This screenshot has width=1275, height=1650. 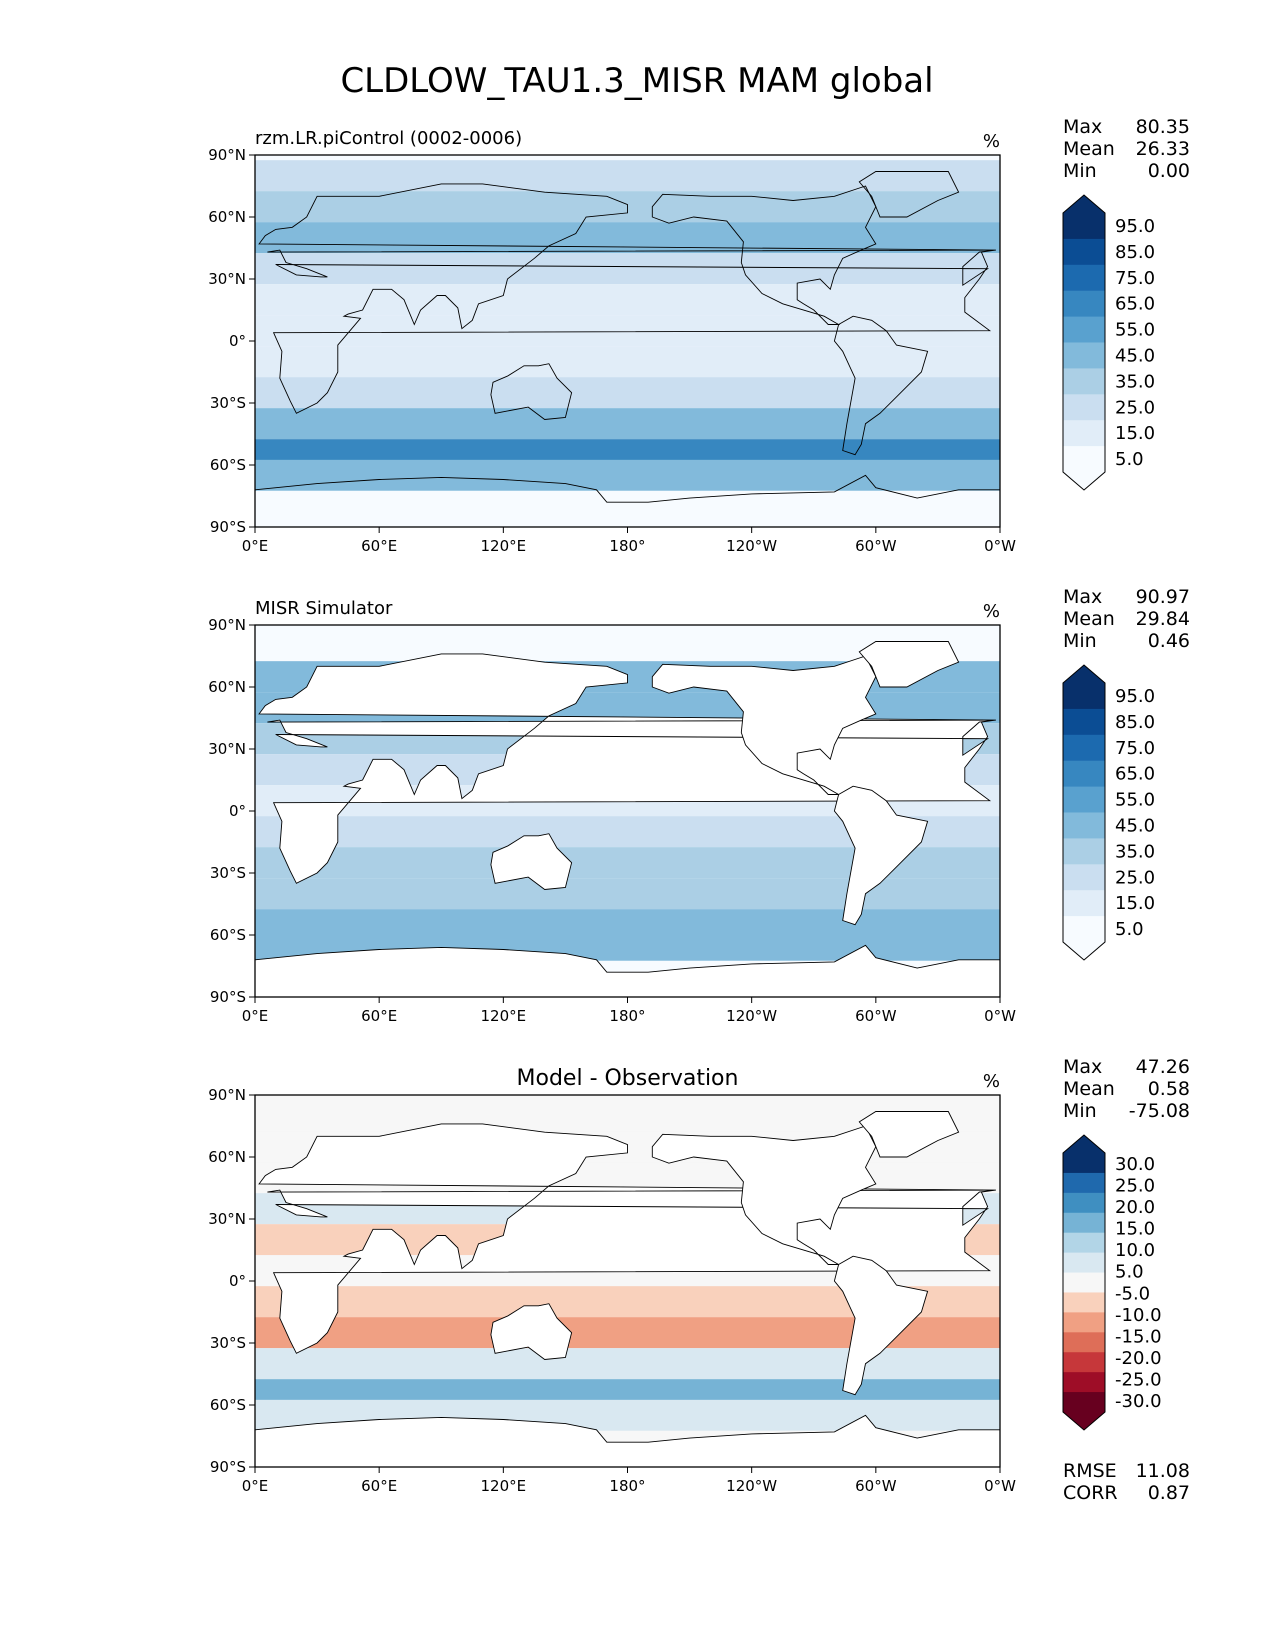 I want to click on colorbar-tick-label: 5.0, so click(x=1129, y=1272).